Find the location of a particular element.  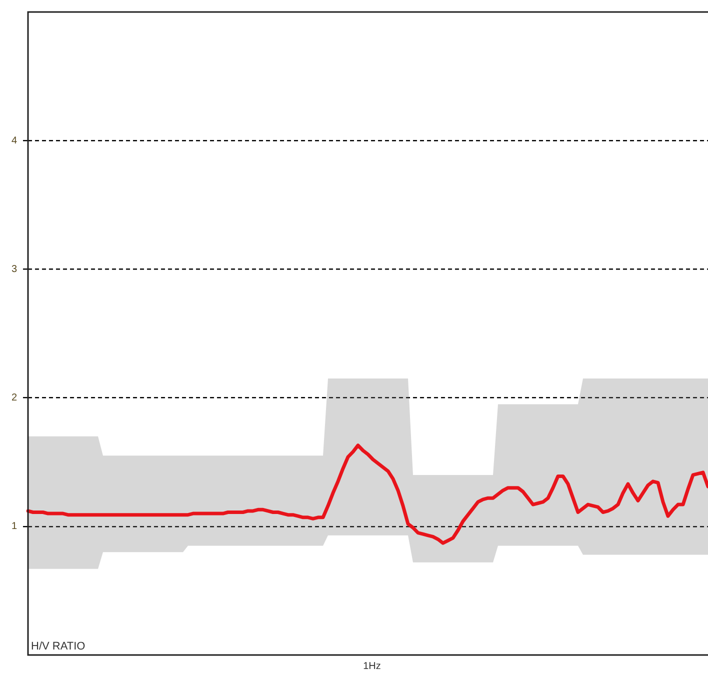

y-tick-label: 2 is located at coordinates (14, 398).